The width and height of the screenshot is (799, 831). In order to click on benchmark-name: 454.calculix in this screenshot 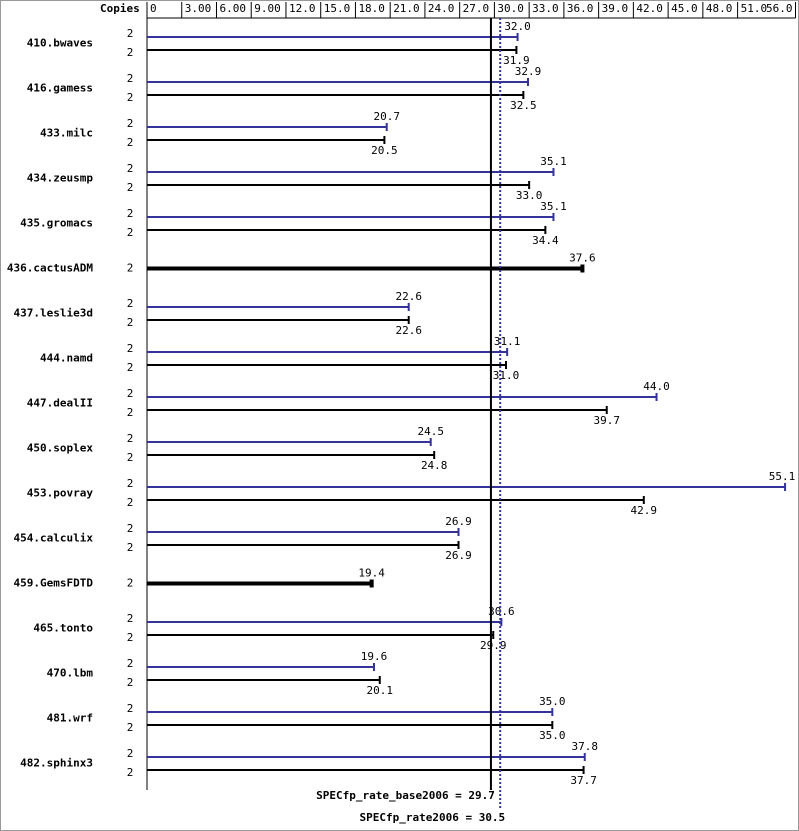, I will do `click(54, 538)`.